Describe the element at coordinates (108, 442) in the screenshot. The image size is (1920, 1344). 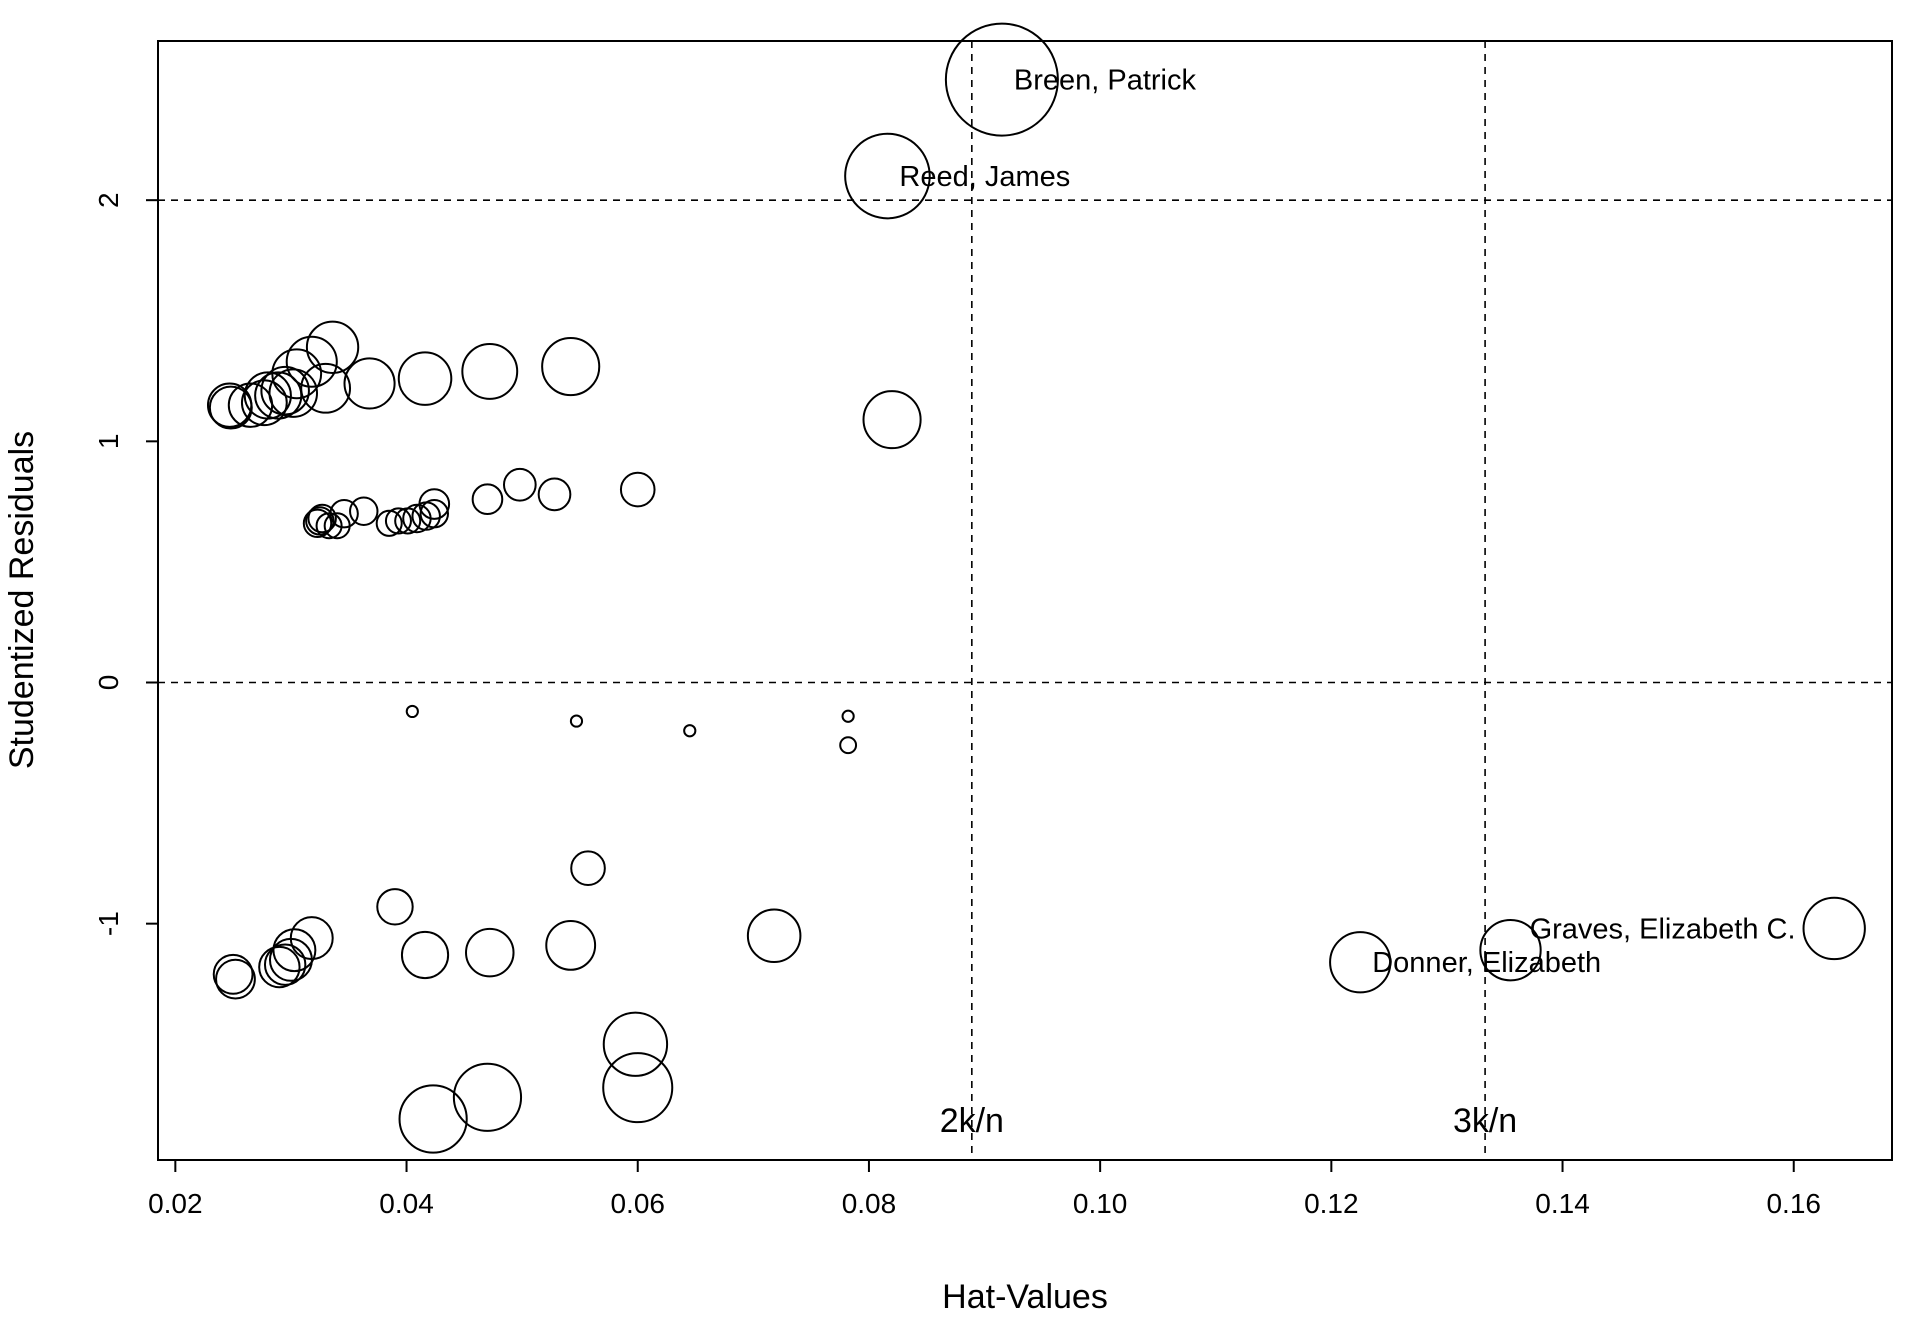
I see `y-tick-label: 1` at that location.